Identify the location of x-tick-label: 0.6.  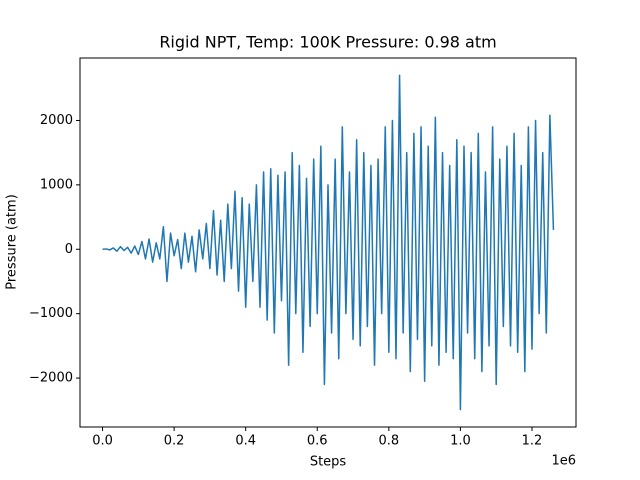
(317, 441).